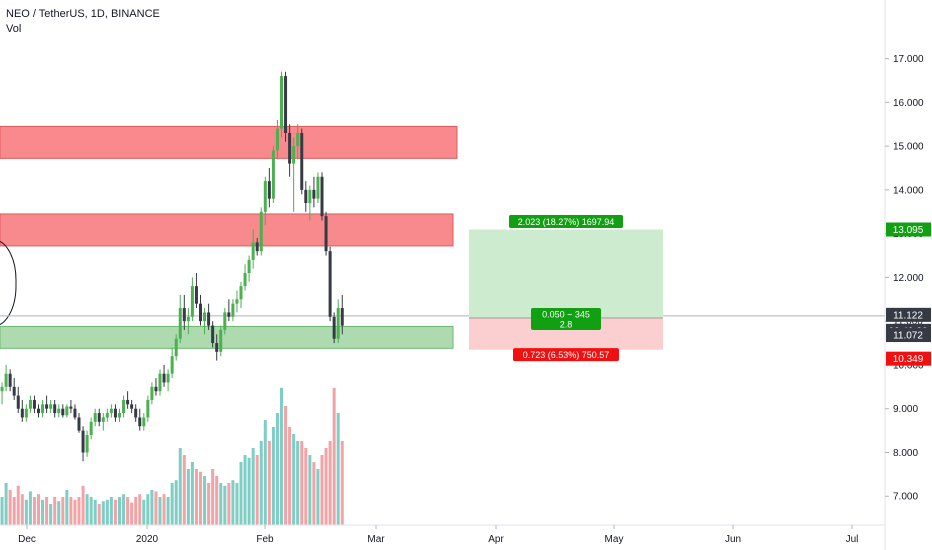  I want to click on price-tick-label: 15.000, so click(908, 147).